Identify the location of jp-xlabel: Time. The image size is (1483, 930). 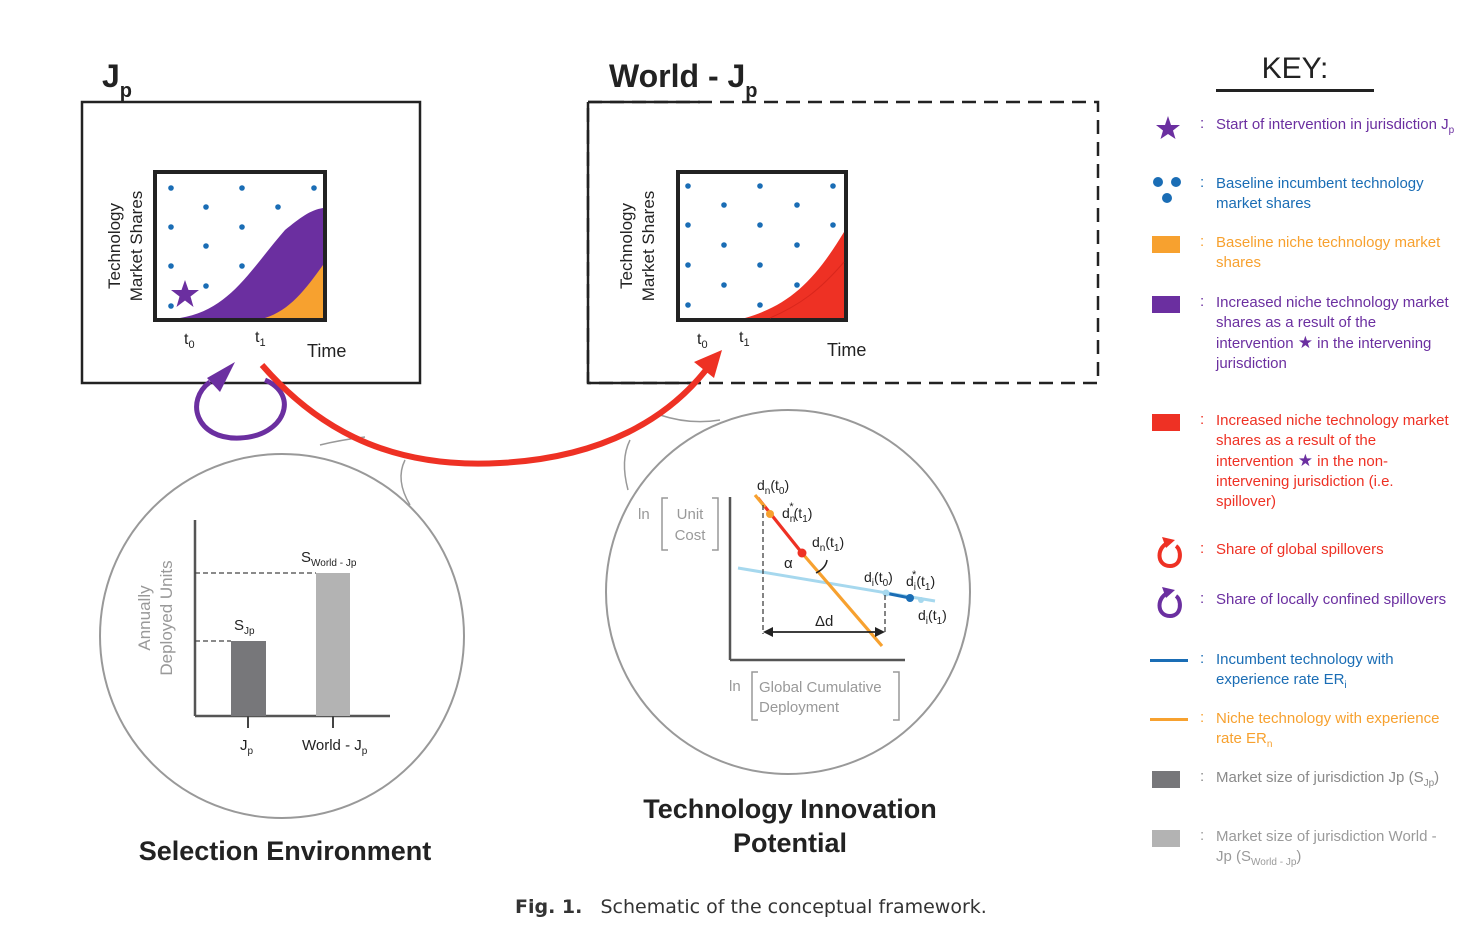
(326, 351).